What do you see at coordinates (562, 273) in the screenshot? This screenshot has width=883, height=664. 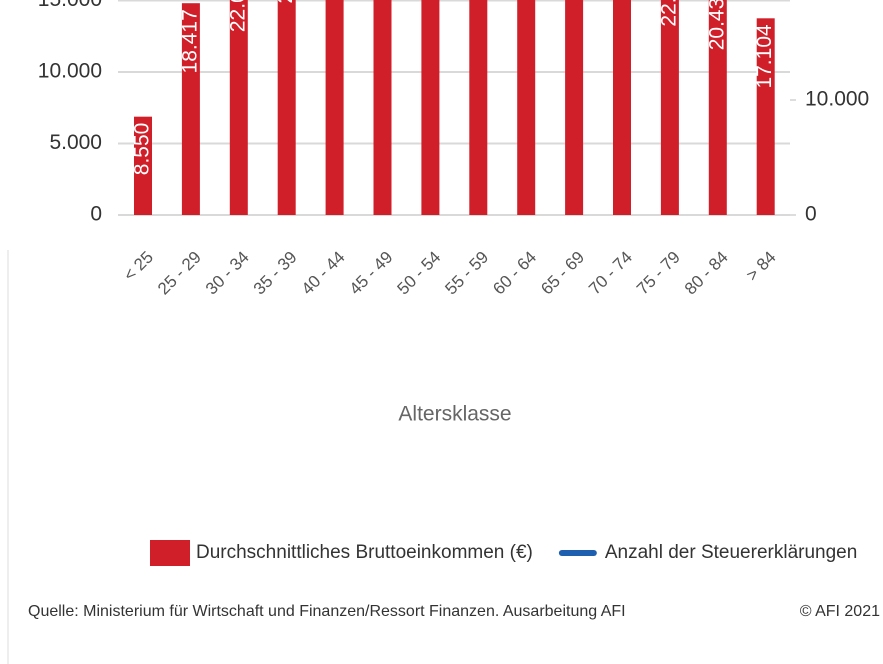 I see `x-tick-label: 65 - 69` at bounding box center [562, 273].